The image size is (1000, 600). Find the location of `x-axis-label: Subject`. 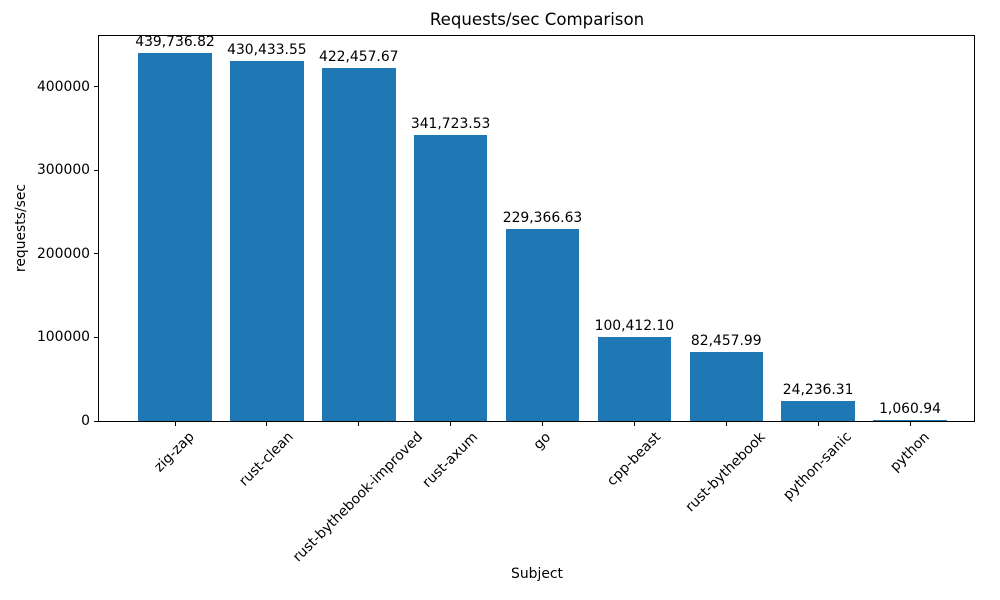

x-axis-label: Subject is located at coordinates (537, 574).